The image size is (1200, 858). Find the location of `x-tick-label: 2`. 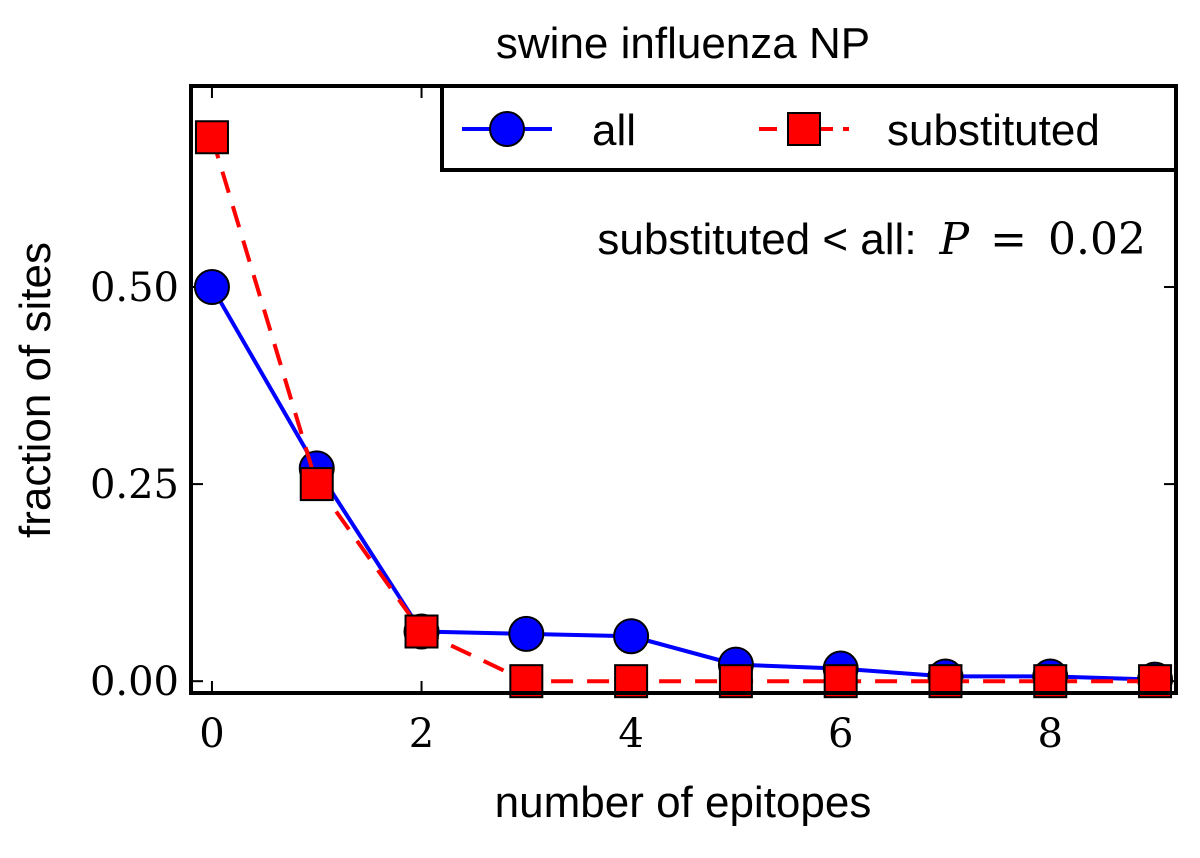

x-tick-label: 2 is located at coordinates (421, 734).